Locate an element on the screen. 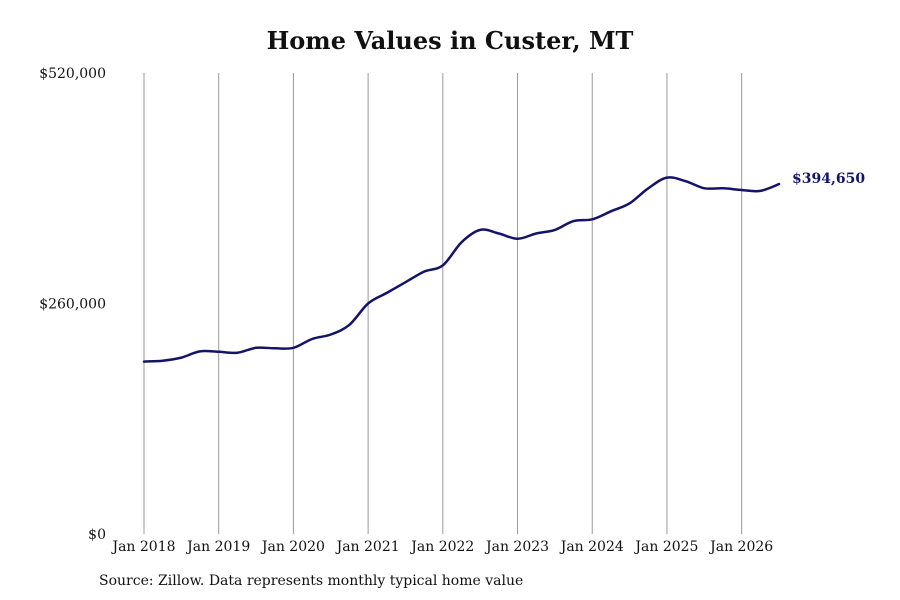 The height and width of the screenshot is (600, 900). x-tick-label: Jan 2022 is located at coordinates (441, 547).